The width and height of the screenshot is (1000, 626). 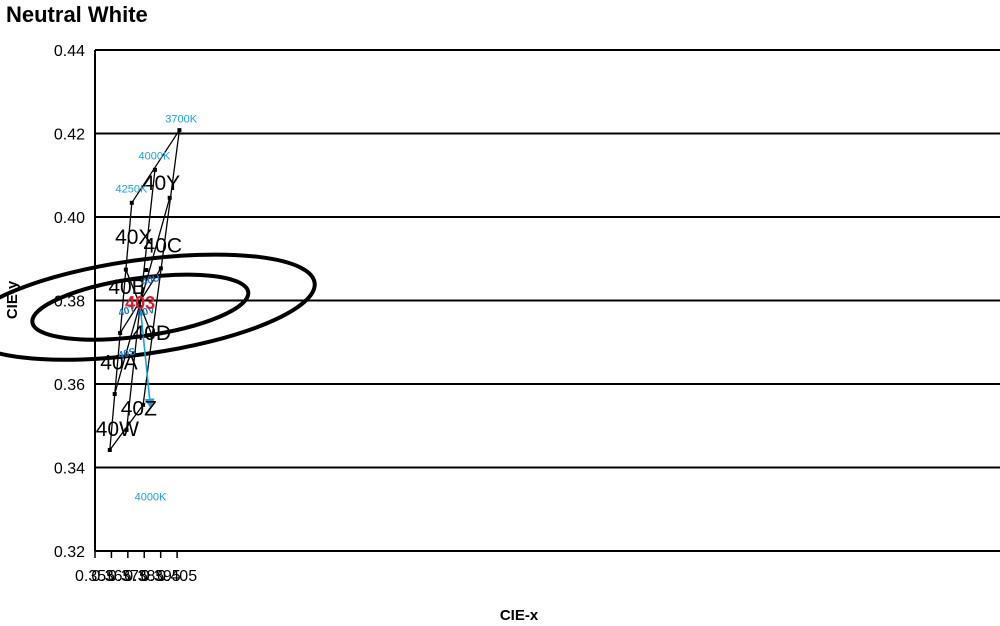 What do you see at coordinates (161, 576) in the screenshot?
I see `x-tick-label: 0.395` at bounding box center [161, 576].